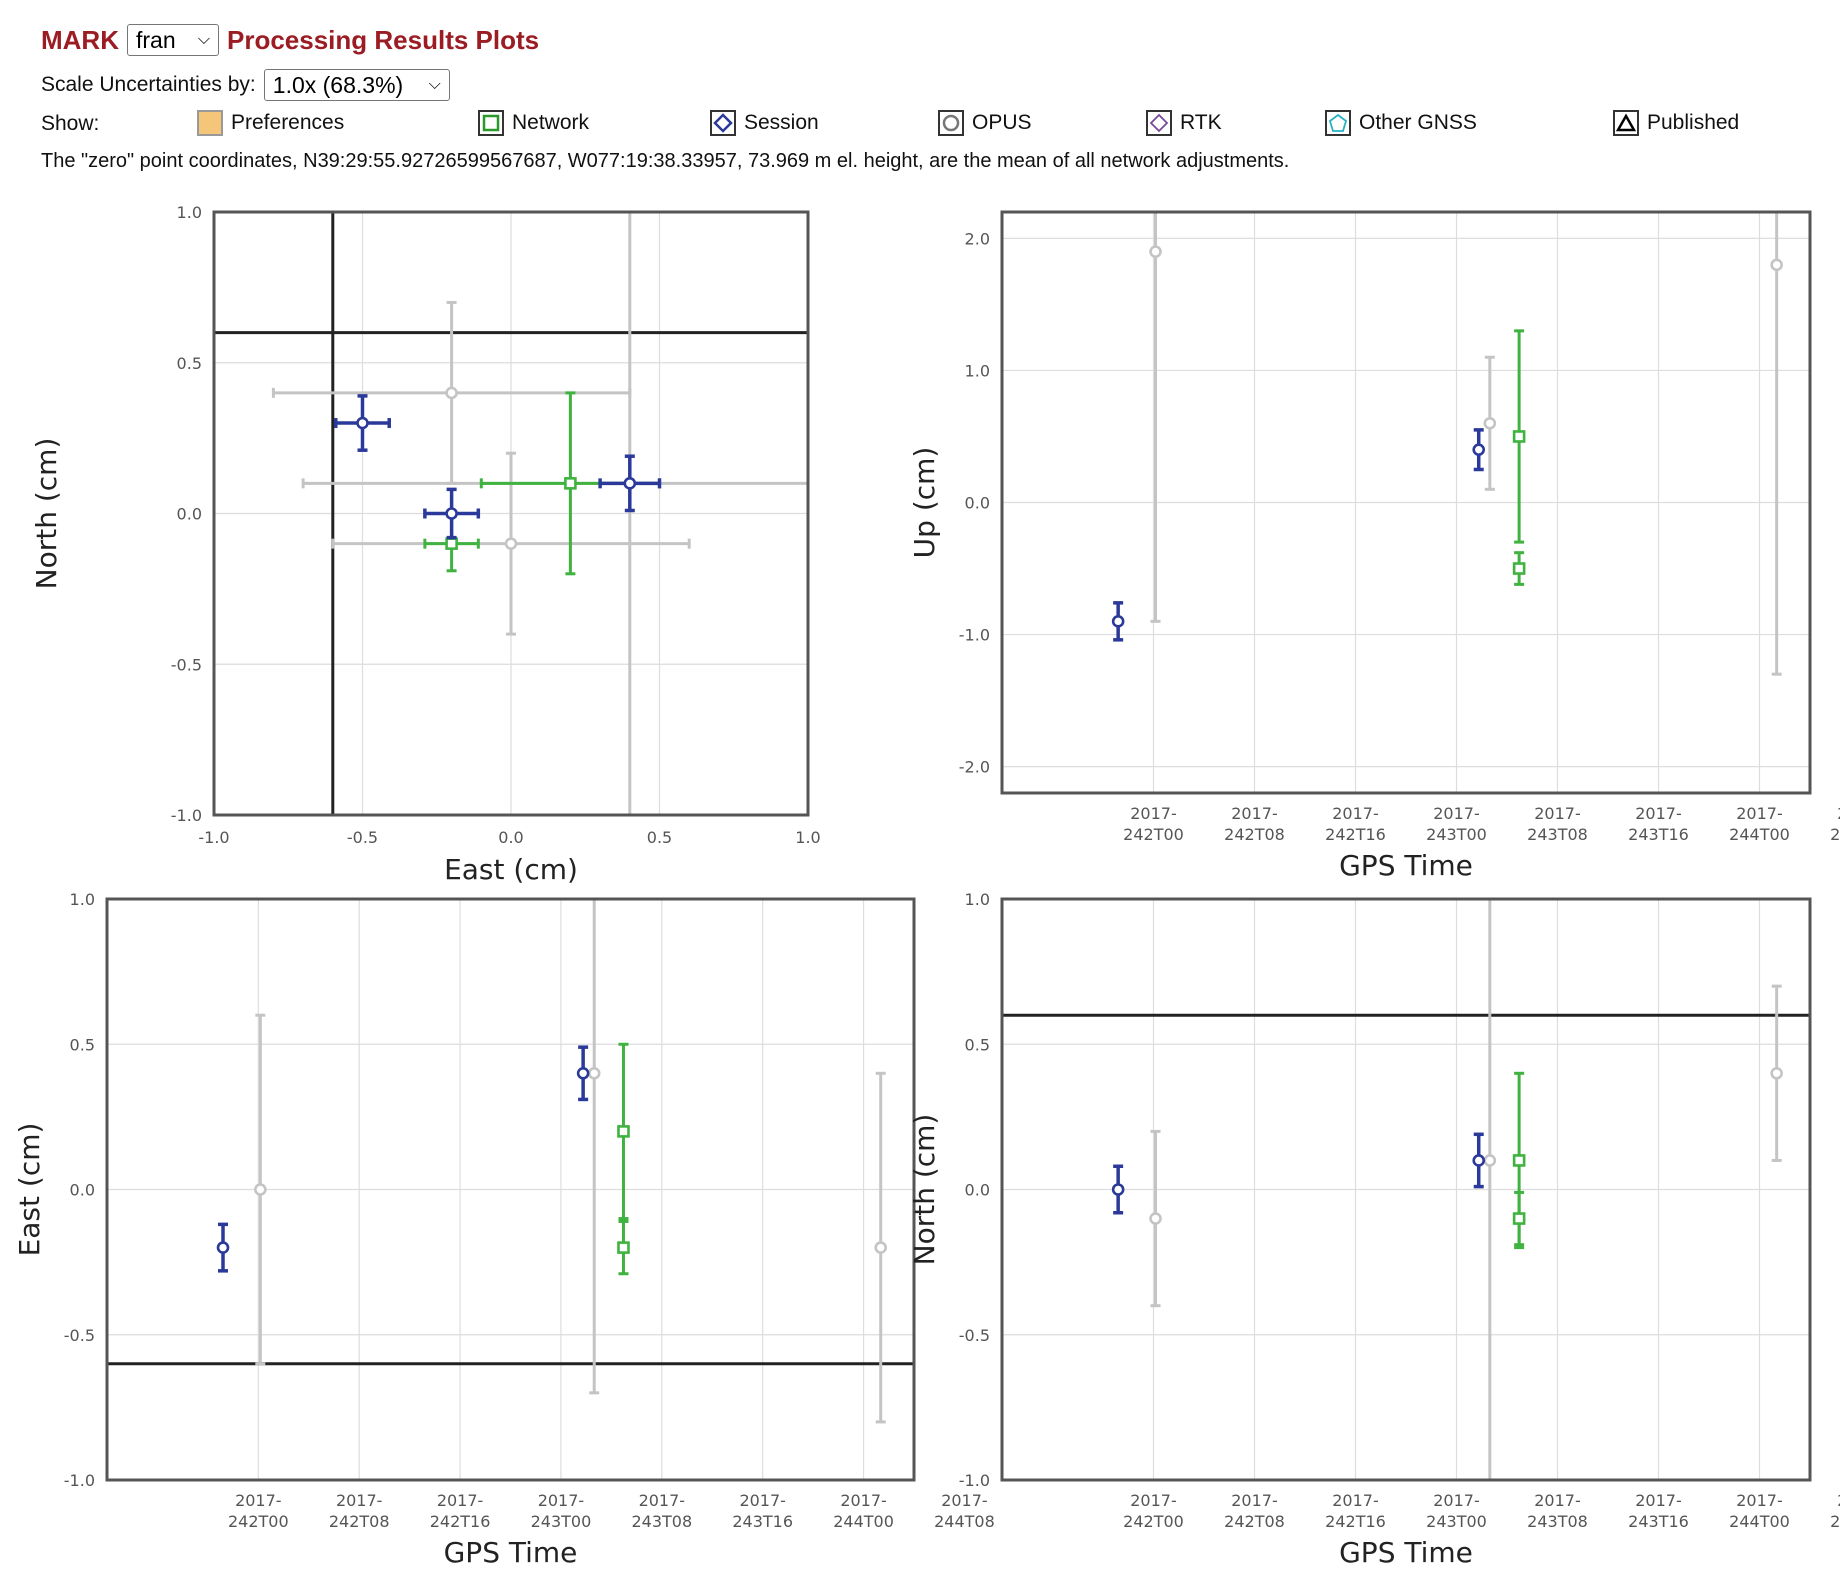  Describe the element at coordinates (70, 123) in the screenshot. I see `show-label: Show:` at that location.